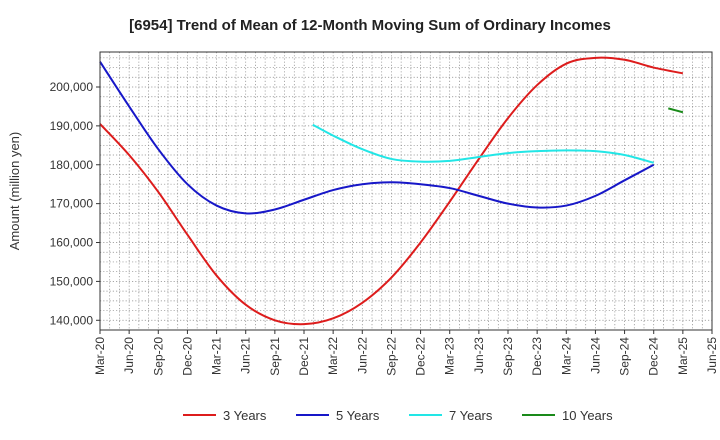 The height and width of the screenshot is (440, 720). Describe the element at coordinates (471, 415) in the screenshot. I see `legend-label-7-years: 7 Years` at that location.